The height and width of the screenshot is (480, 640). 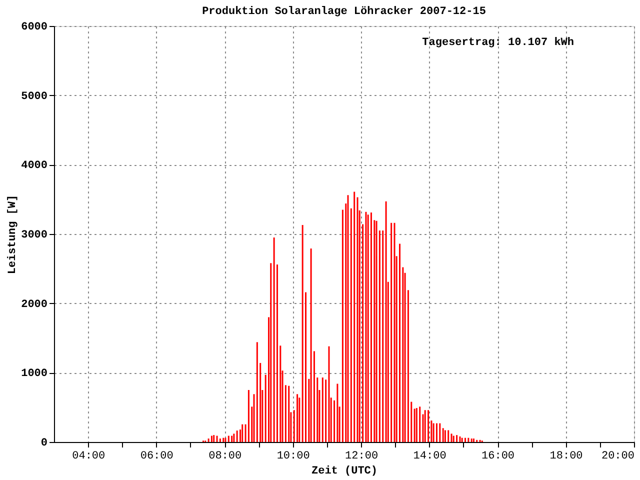 I want to click on x-tick-label: 12:00, so click(x=361, y=456).